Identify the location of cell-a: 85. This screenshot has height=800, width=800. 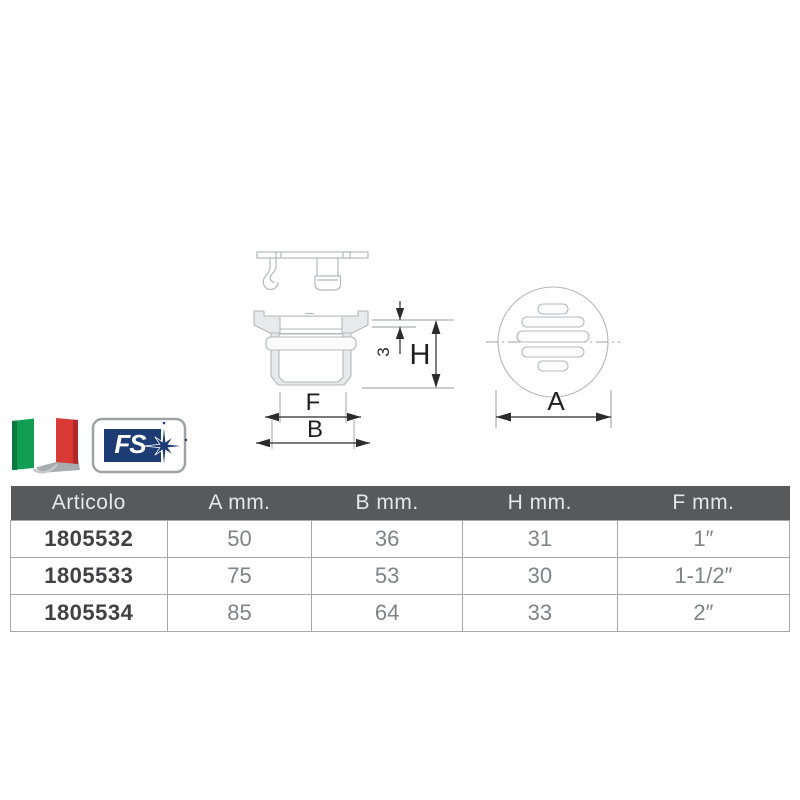
(239, 613).